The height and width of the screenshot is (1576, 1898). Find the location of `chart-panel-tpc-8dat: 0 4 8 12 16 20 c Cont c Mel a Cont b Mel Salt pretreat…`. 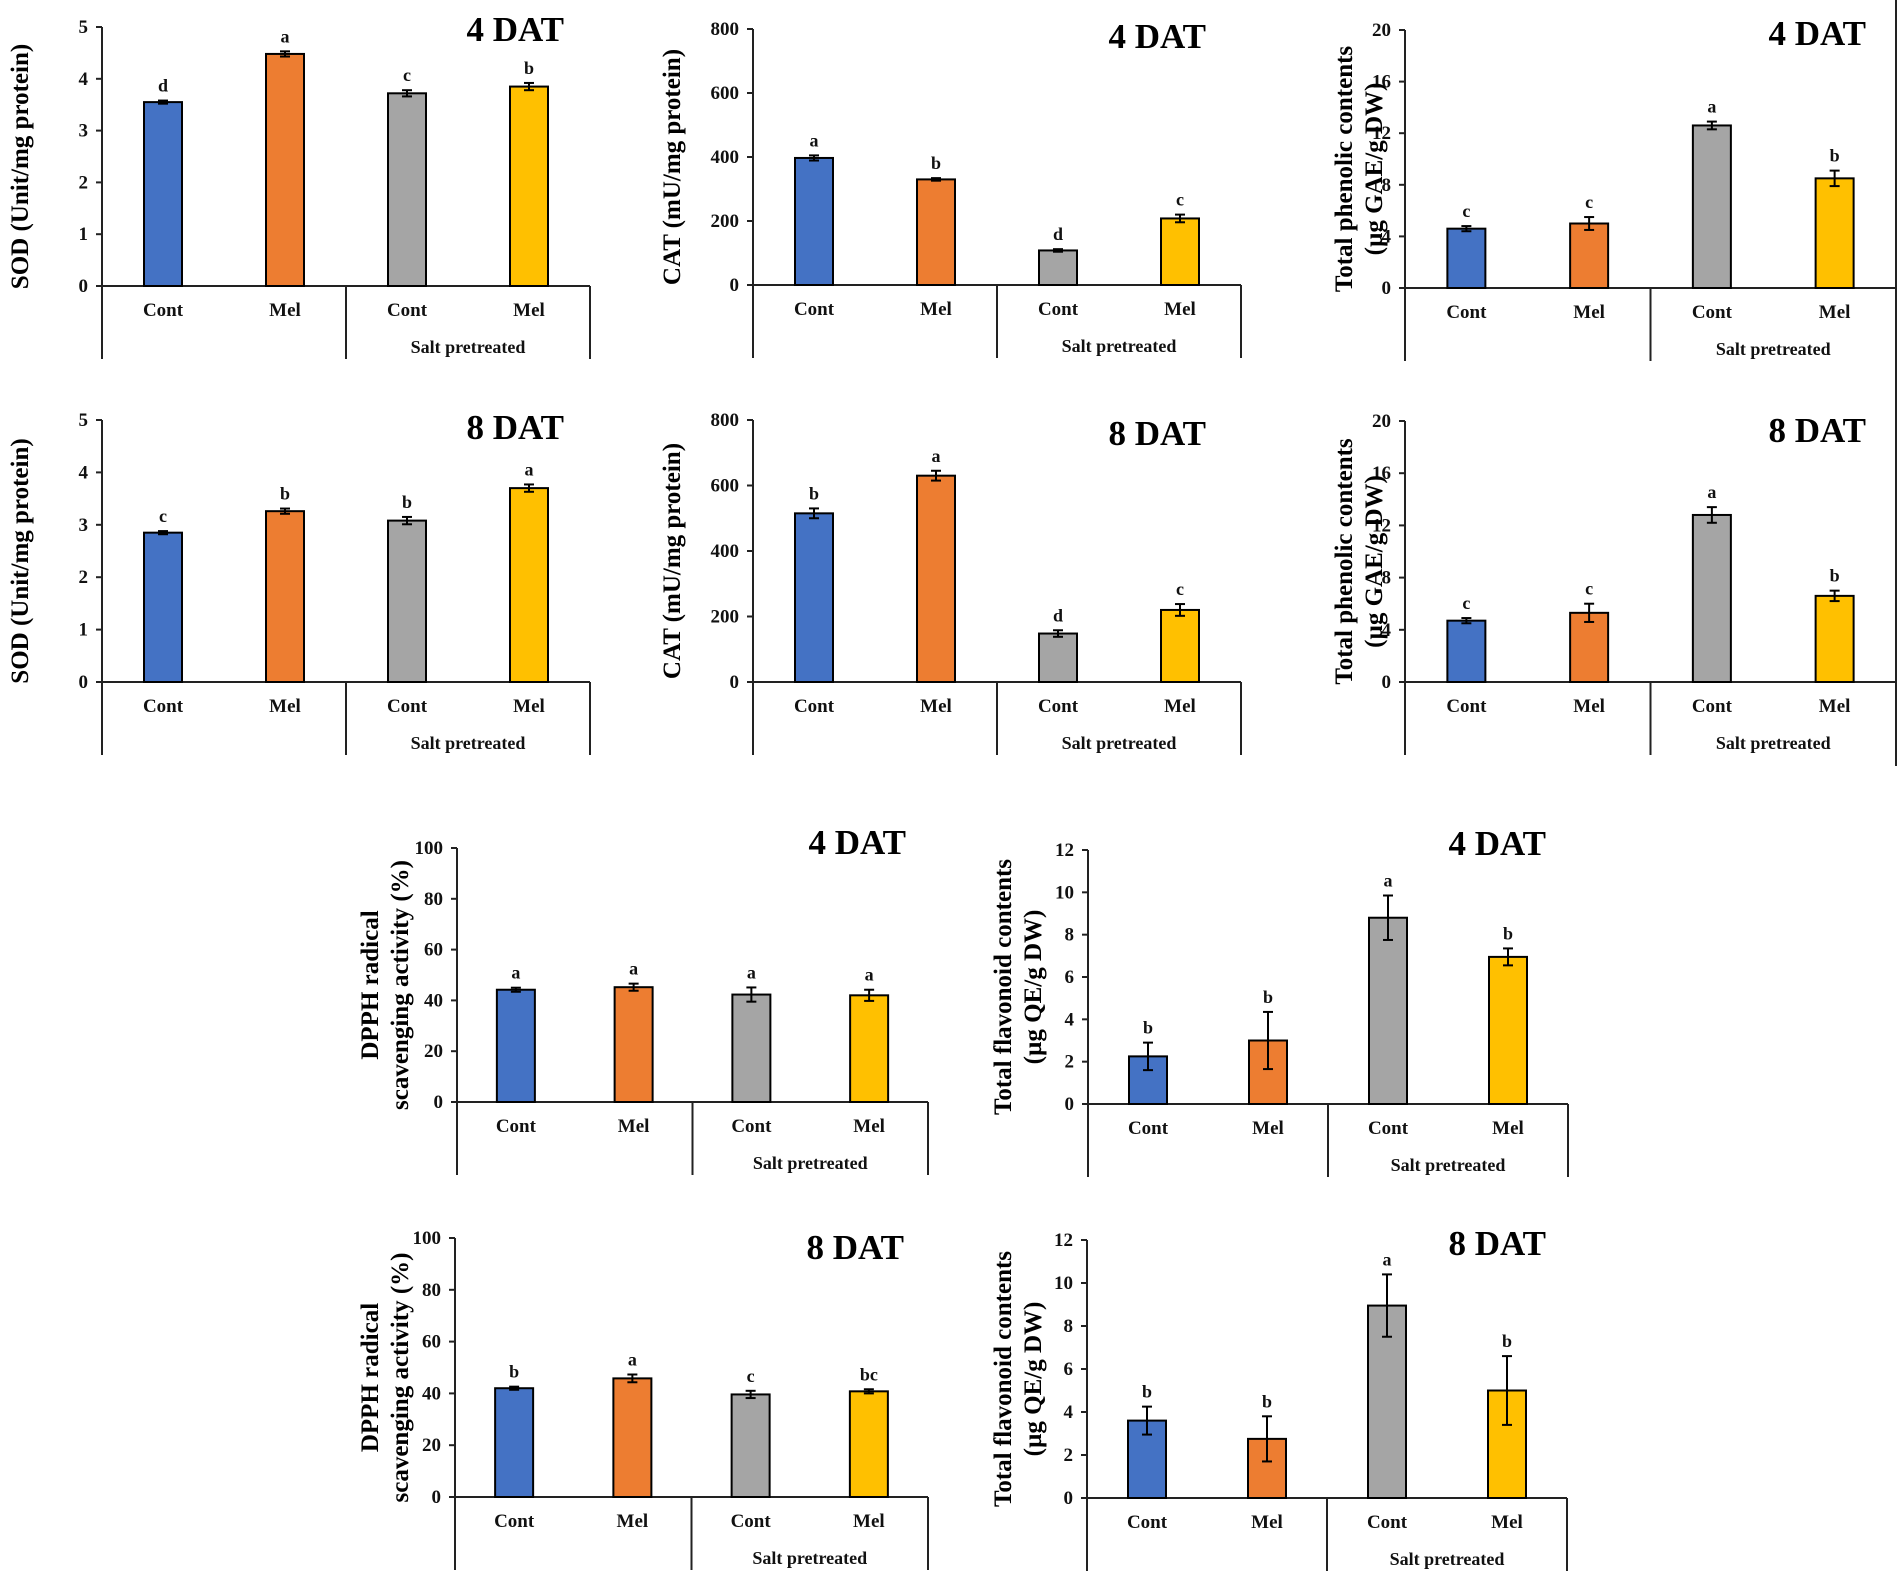

chart-panel-tpc-8dat: 0 4 8 12 16 20 c Cont c Mel a Cont b Mel Salt pretreat… is located at coordinates (1614, 583).